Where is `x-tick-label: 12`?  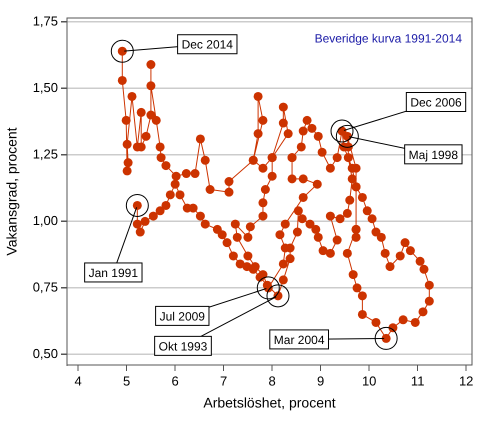 x-tick-label: 12 is located at coordinates (466, 380).